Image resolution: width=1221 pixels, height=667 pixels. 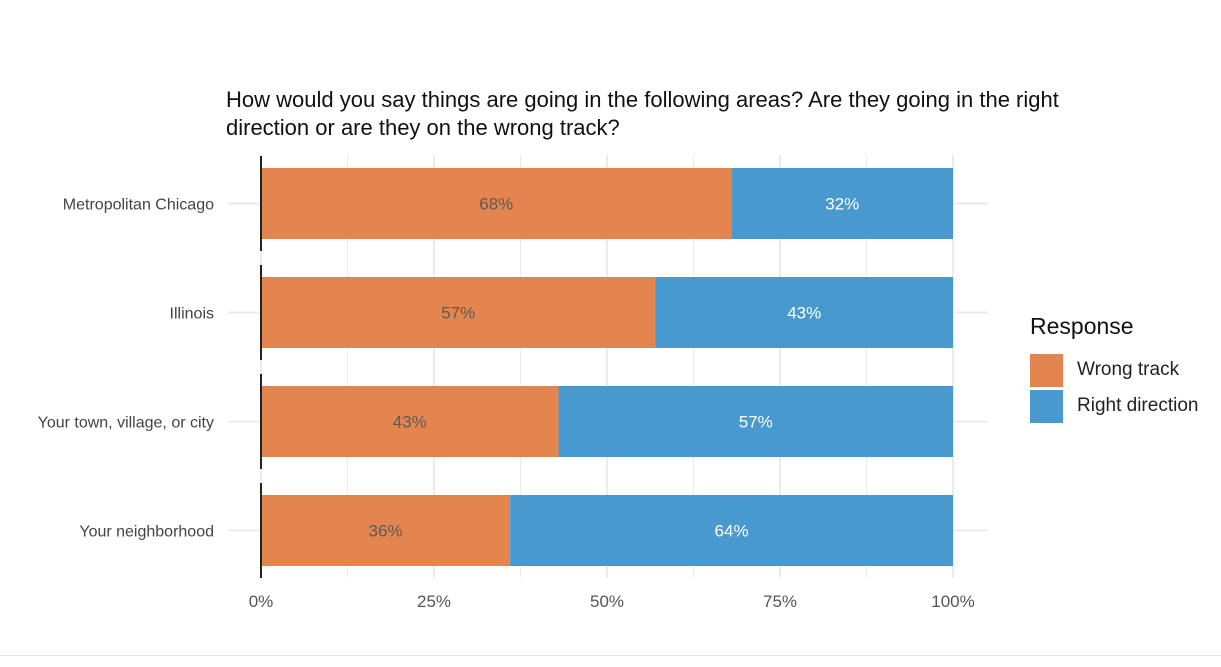 I want to click on data-label: 36%, so click(x=386, y=531).